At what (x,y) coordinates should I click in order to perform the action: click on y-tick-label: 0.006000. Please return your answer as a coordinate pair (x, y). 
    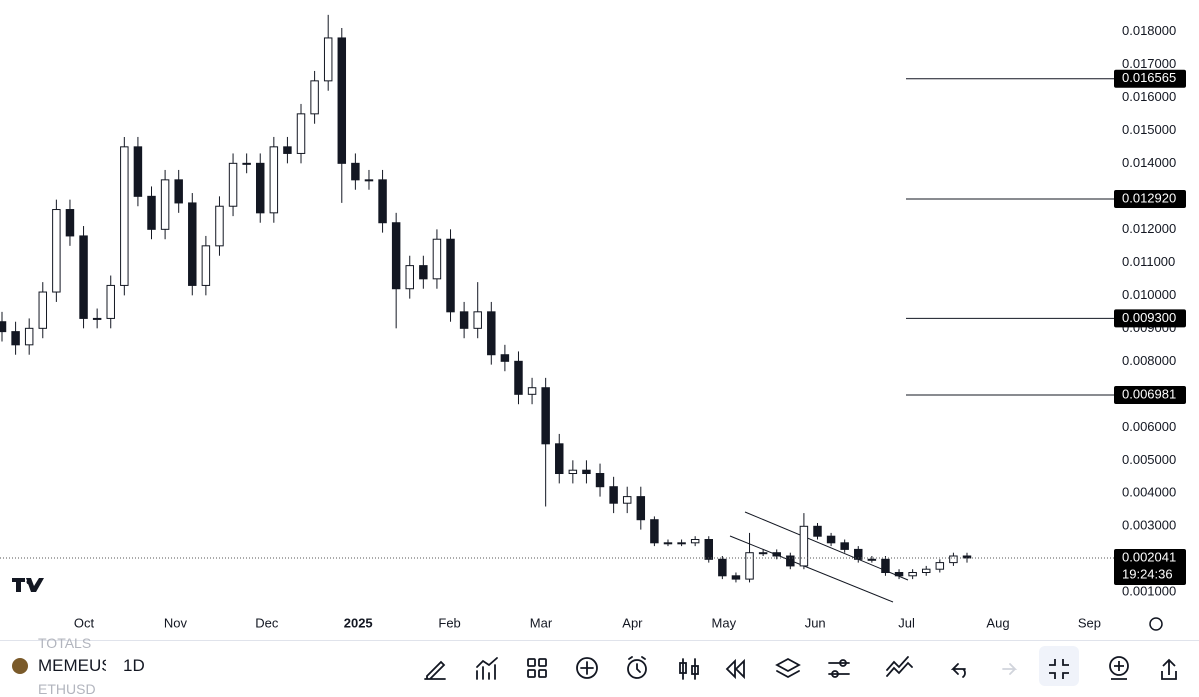
    Looking at the image, I should click on (1149, 426).